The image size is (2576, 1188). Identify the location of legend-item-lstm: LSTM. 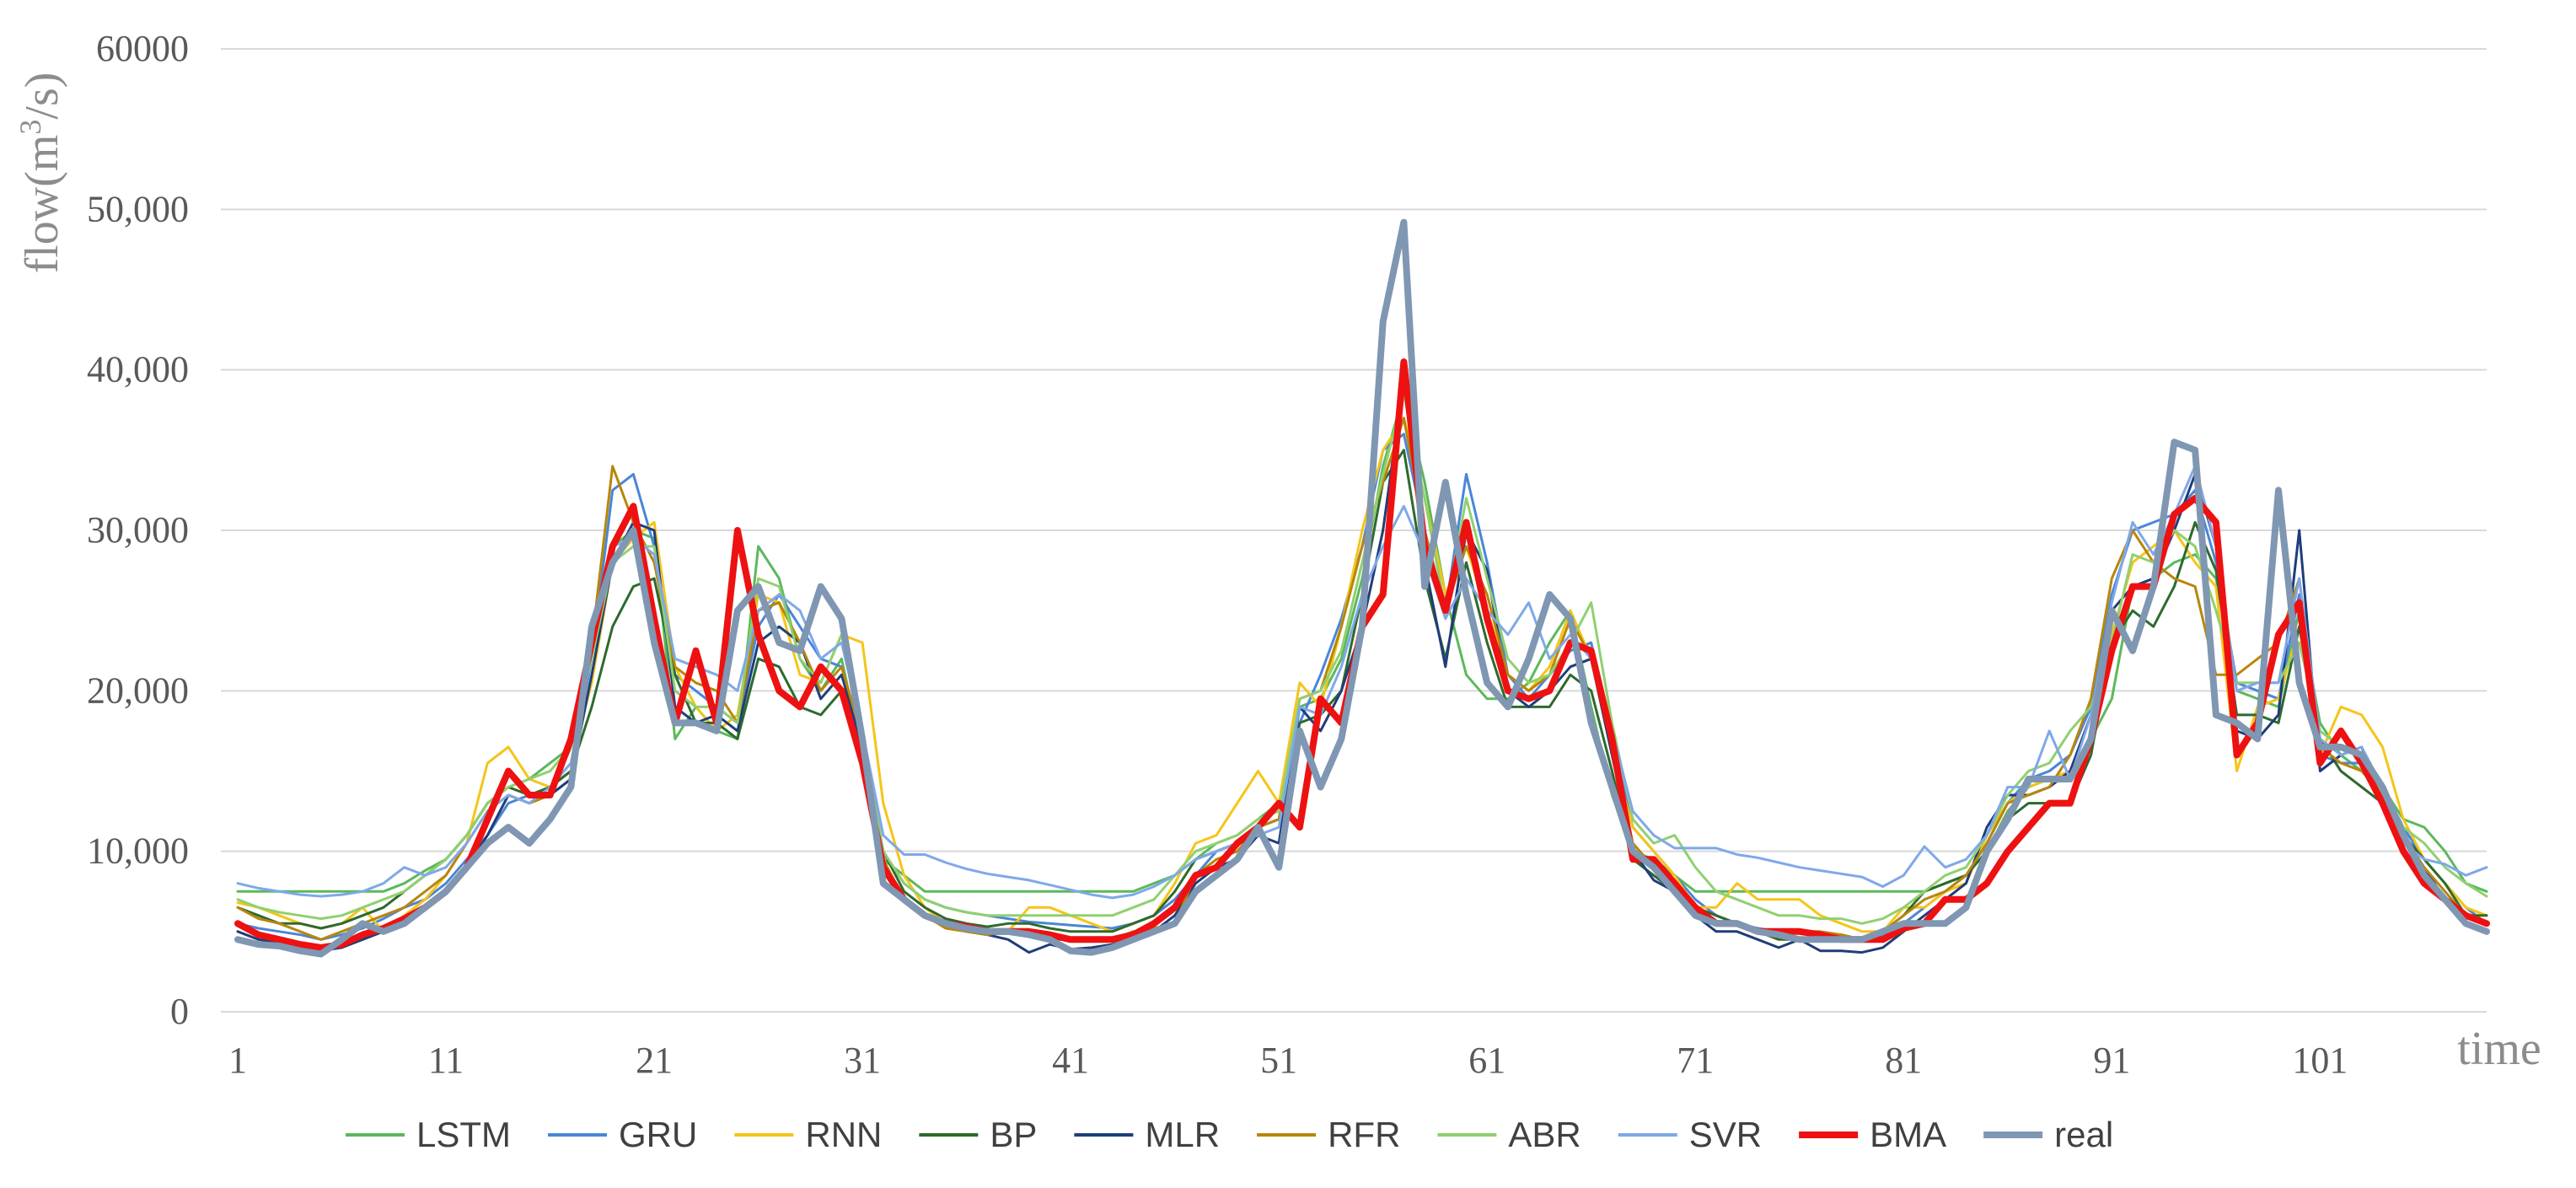
(428, 1134).